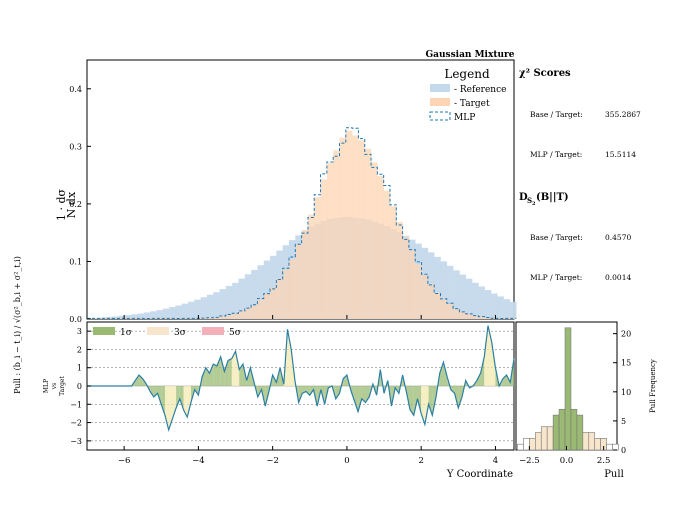 This screenshot has width=690, height=506. I want to click on legend-label-mlp: MLP, so click(464, 118).